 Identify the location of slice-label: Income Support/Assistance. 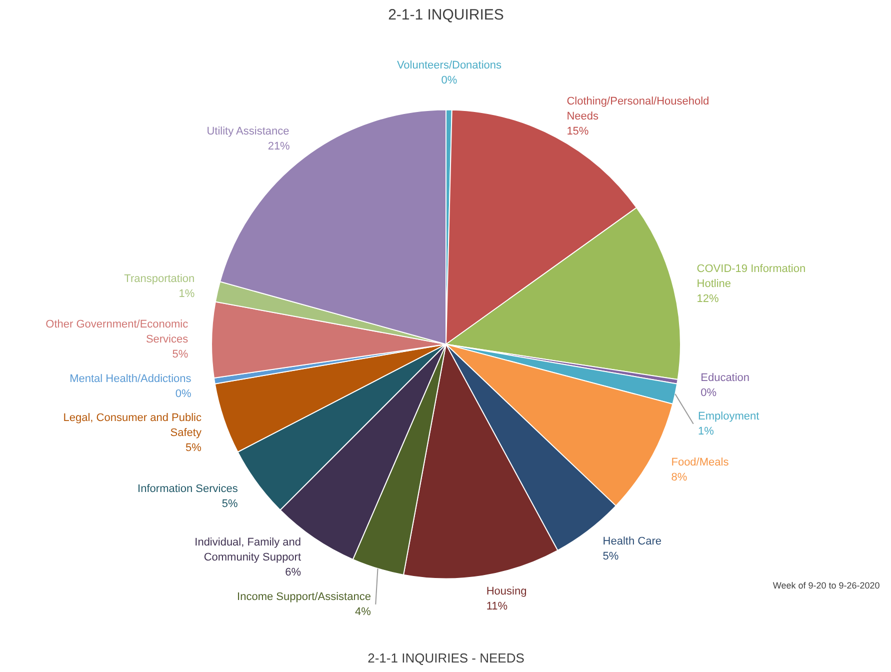
(304, 596).